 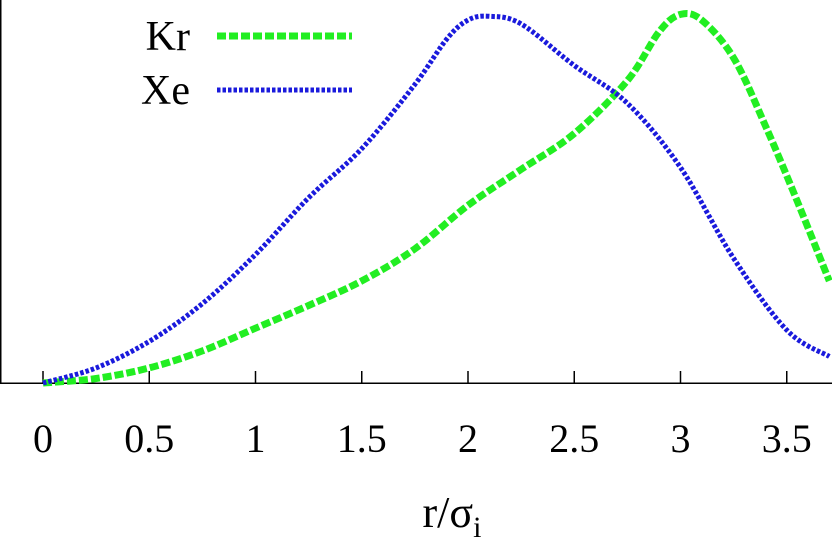 I want to click on x-axis-label-main: r/σ, so click(x=448, y=512).